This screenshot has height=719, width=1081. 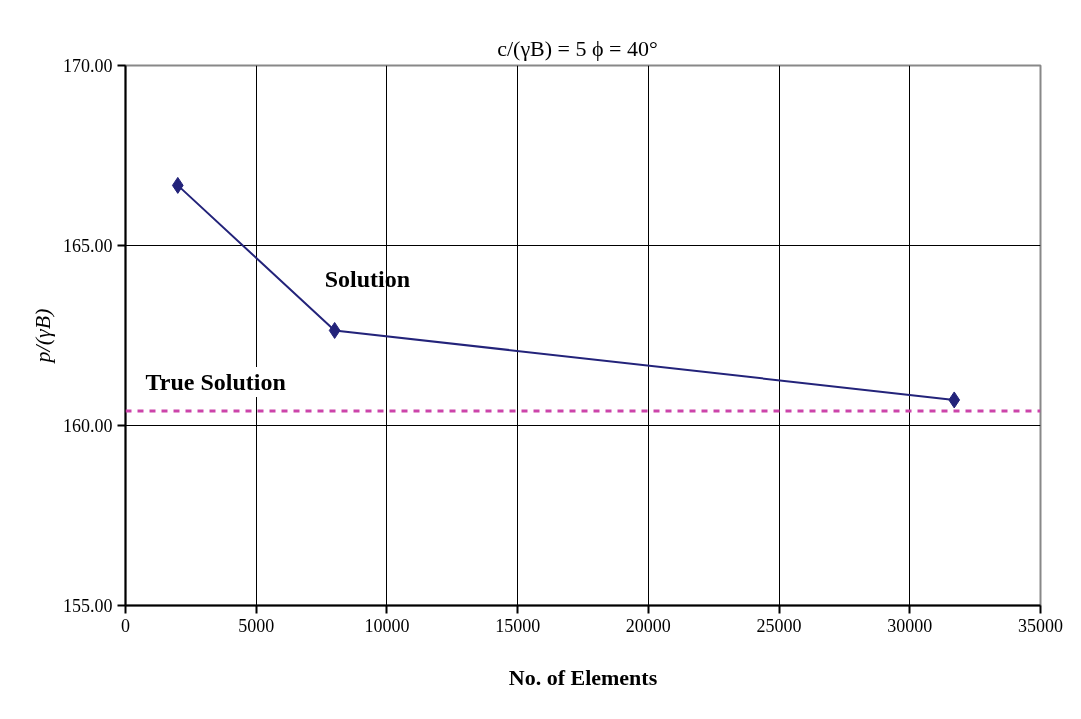 I want to click on x-tick-label: 15000, so click(x=518, y=625).